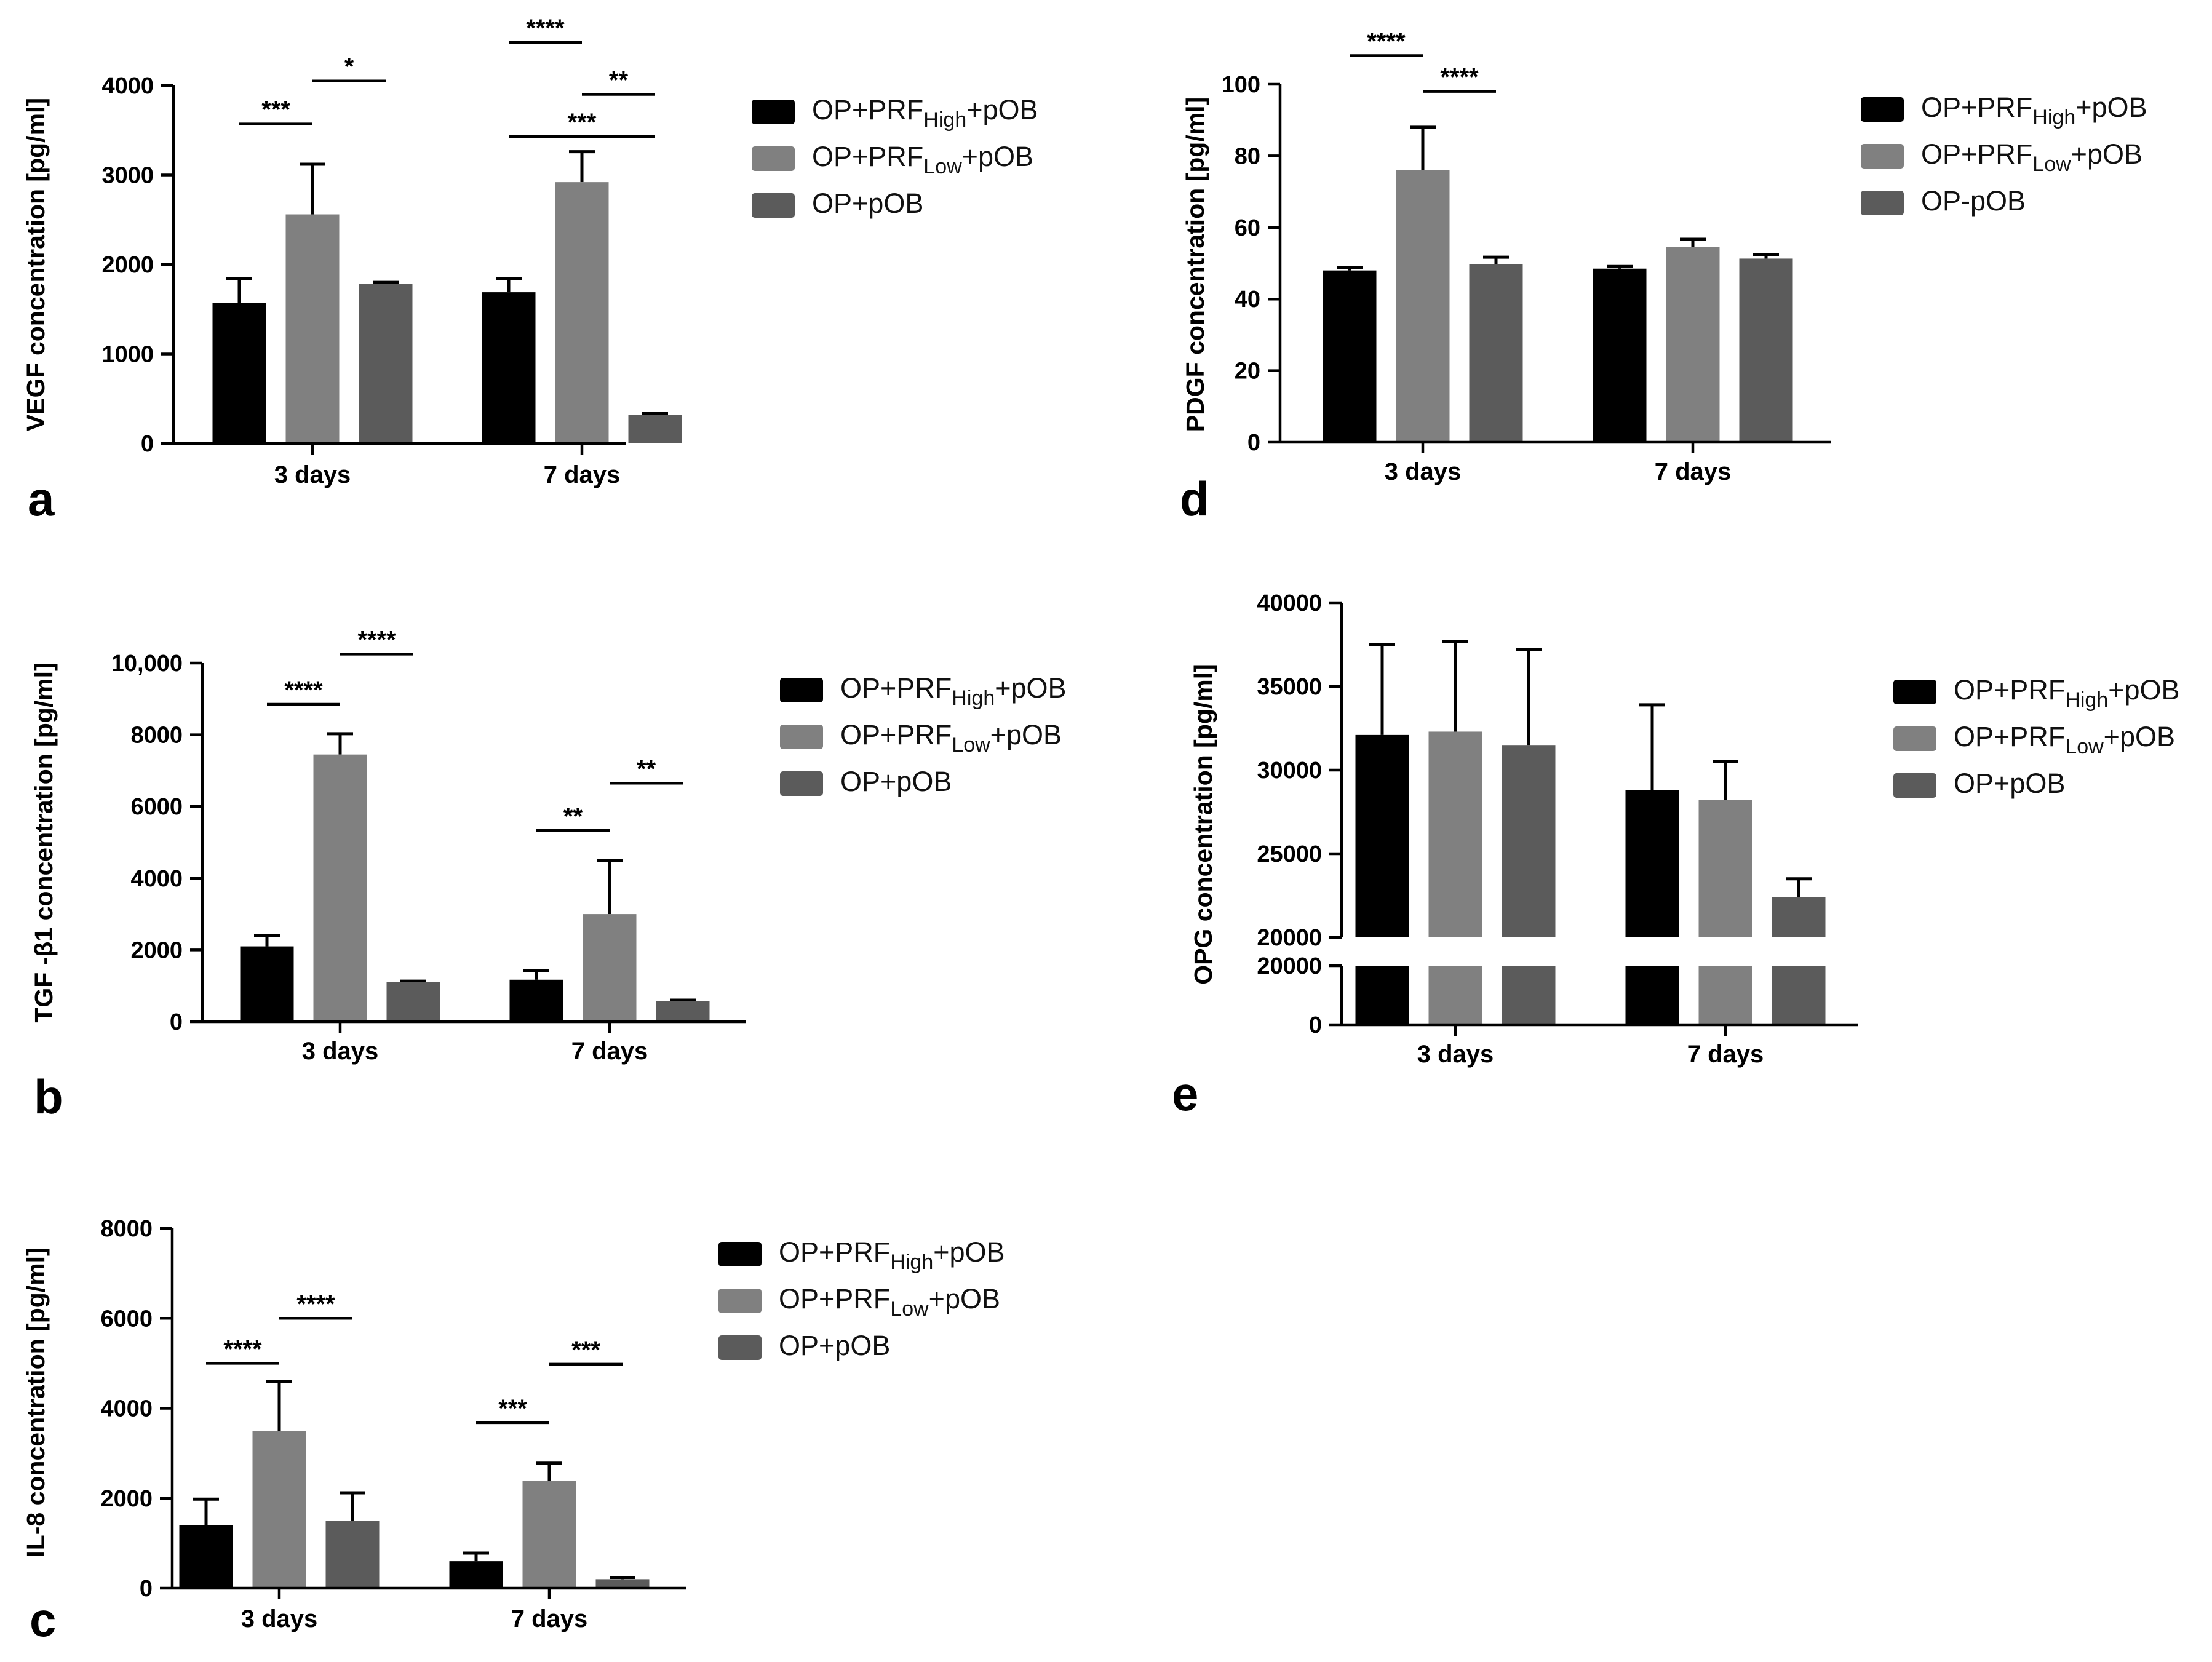  I want to click on y-tick-label: 1000, so click(128, 355).